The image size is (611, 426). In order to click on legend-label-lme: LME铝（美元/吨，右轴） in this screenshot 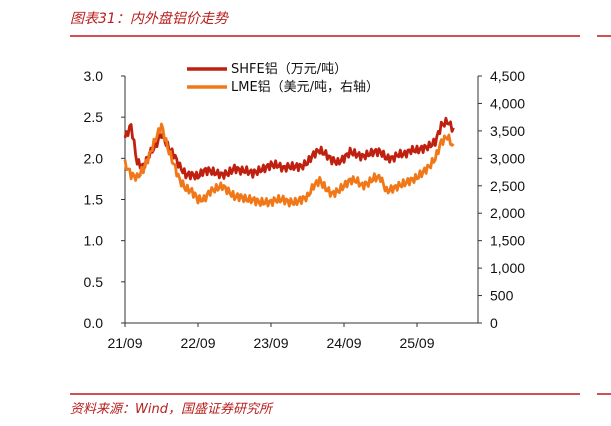, I will do `click(305, 87)`.